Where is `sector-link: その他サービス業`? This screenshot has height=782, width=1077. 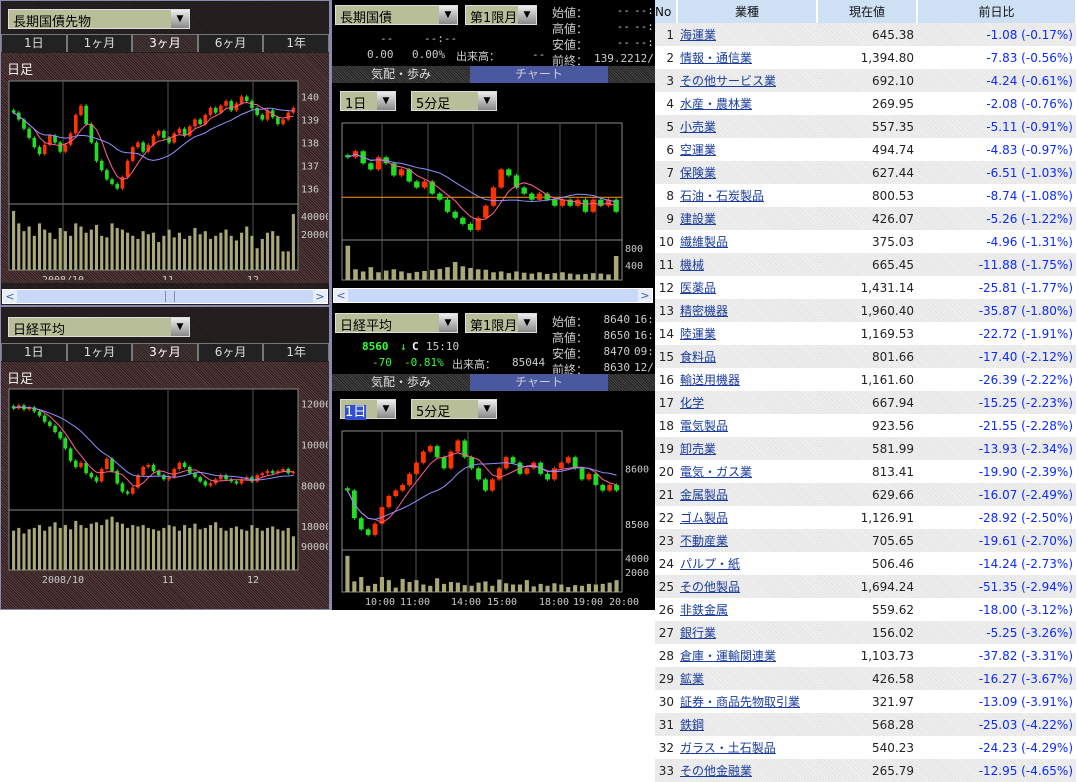 sector-link: その他サービス業 is located at coordinates (728, 81).